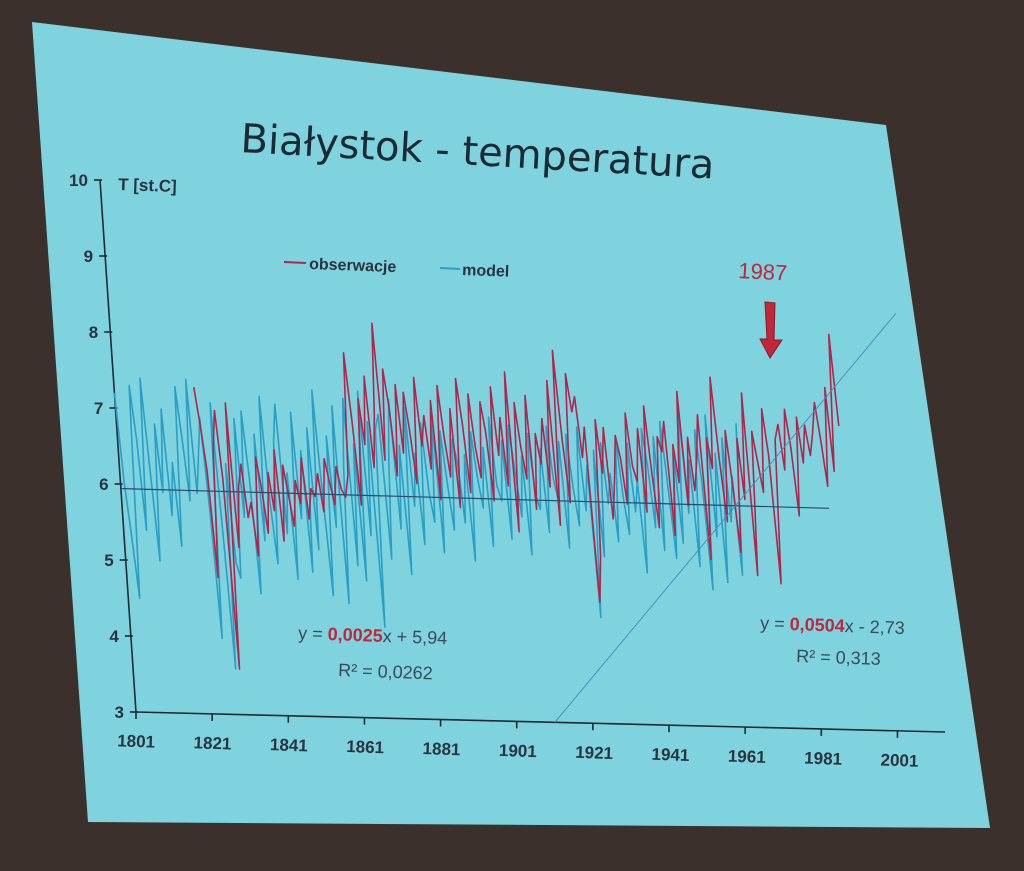  What do you see at coordinates (93, 332) in the screenshot?
I see `y-tick-label: 8` at bounding box center [93, 332].